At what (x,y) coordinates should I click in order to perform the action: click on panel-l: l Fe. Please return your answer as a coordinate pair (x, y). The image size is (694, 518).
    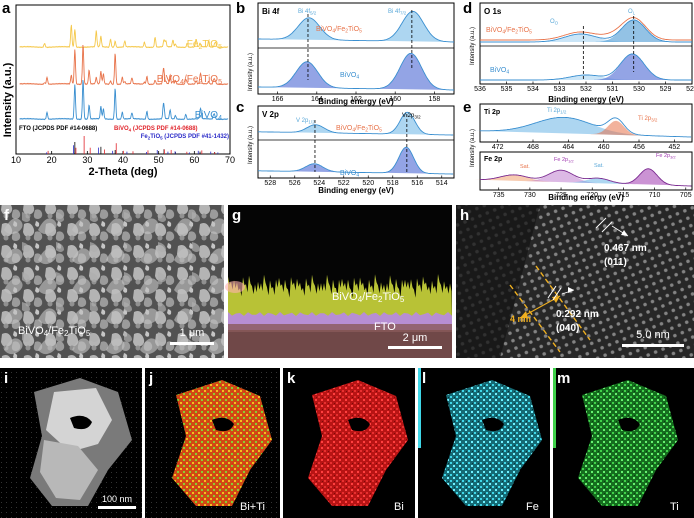
    Looking at the image, I should click on (484, 443).